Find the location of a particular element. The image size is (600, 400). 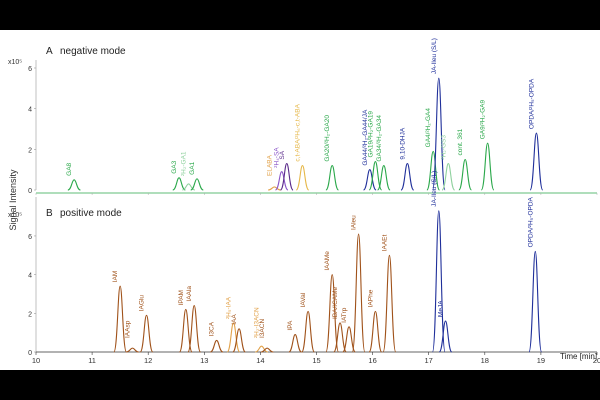

panel-b-y-tick-label: 6 is located at coordinates (30, 237).